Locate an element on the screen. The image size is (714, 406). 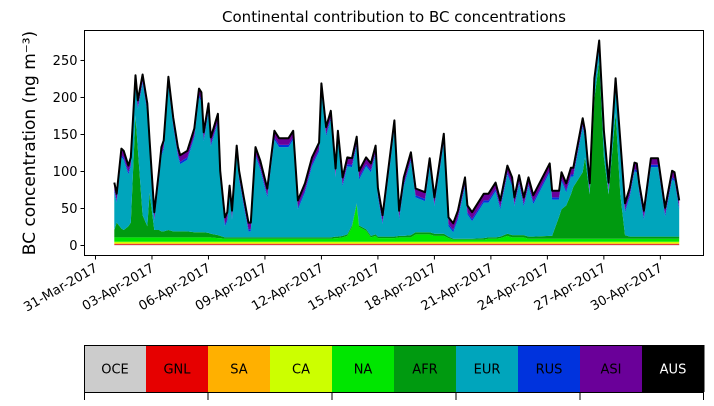
legend-label: EUR is located at coordinates (487, 370).